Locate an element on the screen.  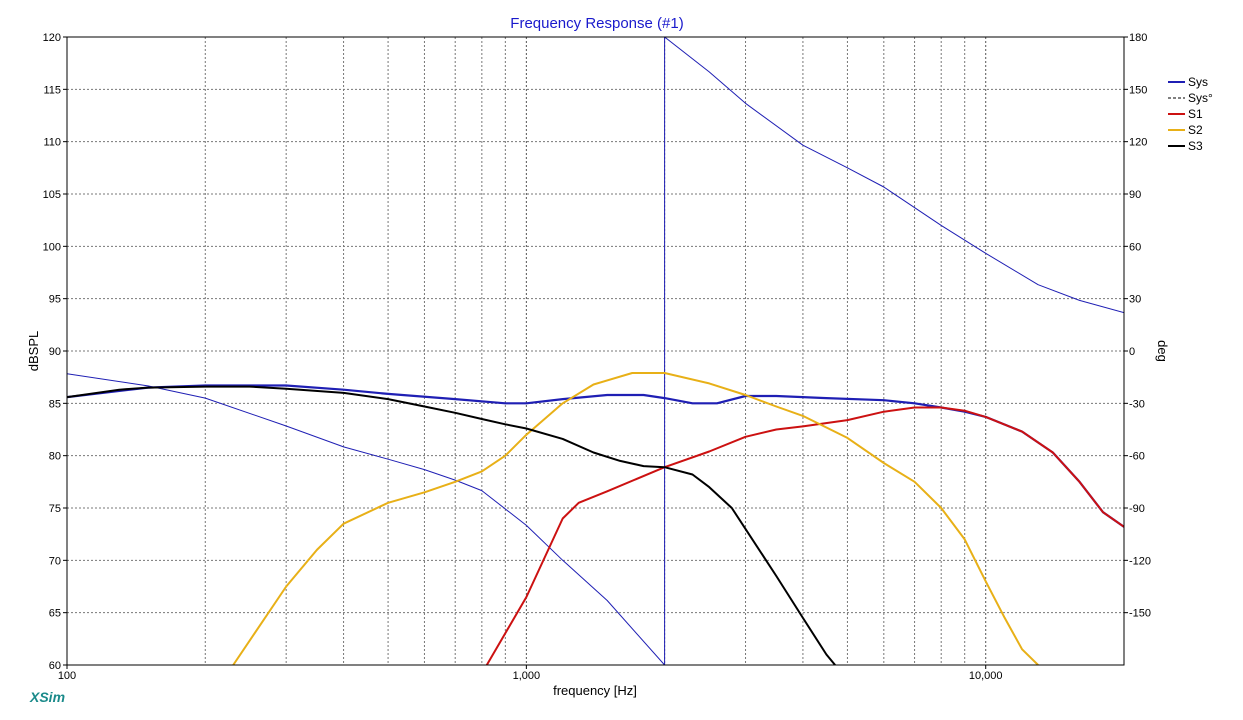
y-axis-label: dBSPL is located at coordinates (33, 351).